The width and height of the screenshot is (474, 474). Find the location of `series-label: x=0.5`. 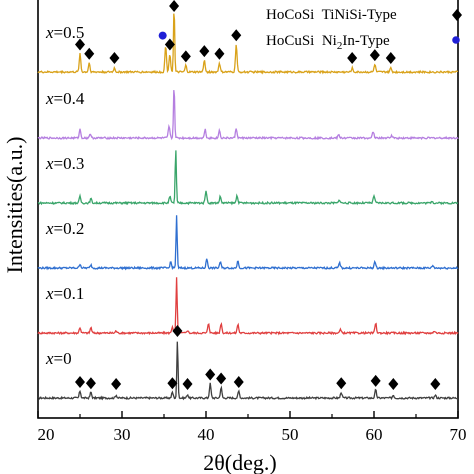

series-label: x=0.5 is located at coordinates (64, 32).